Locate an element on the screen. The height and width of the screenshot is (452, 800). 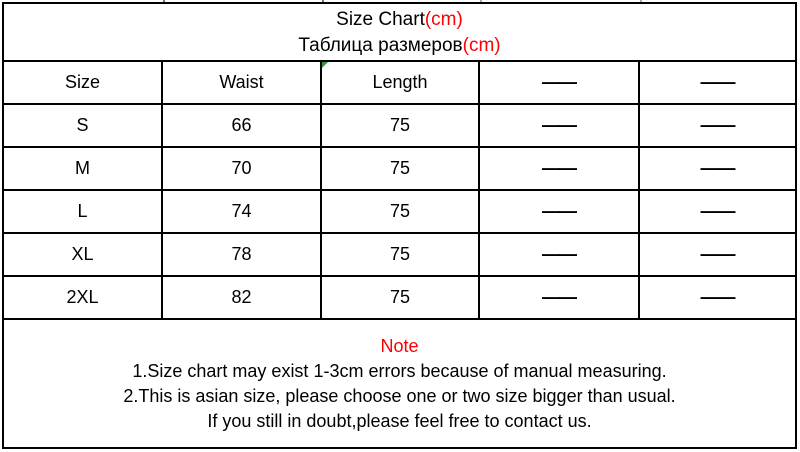
header-cell-length: Length is located at coordinates (401, 82).